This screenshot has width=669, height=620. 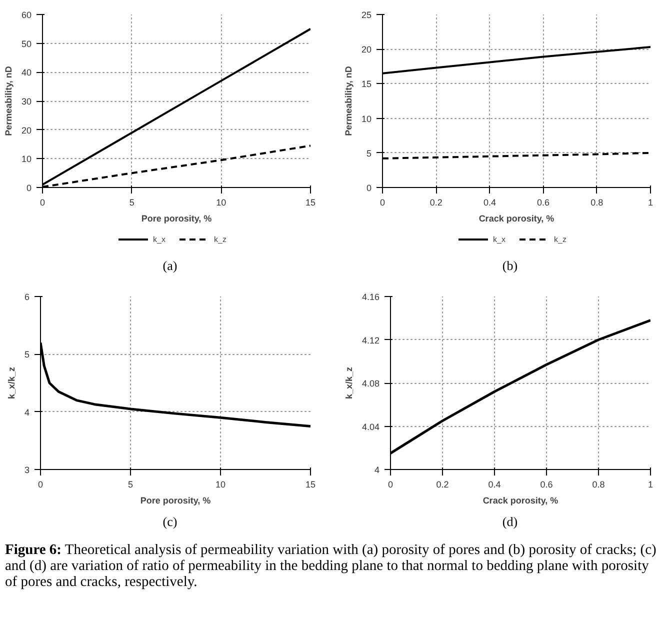 What do you see at coordinates (331, 566) in the screenshot?
I see `caption: Figure 6: Theoretical analysis of permeability variation with (a) porosity of pores and (b) porosity of cracks; (c) and (d) are variation of ratio of permeability in the bedding plane to that normal to bedding plane with porosity of pores and cracks, respectively.` at bounding box center [331, 566].